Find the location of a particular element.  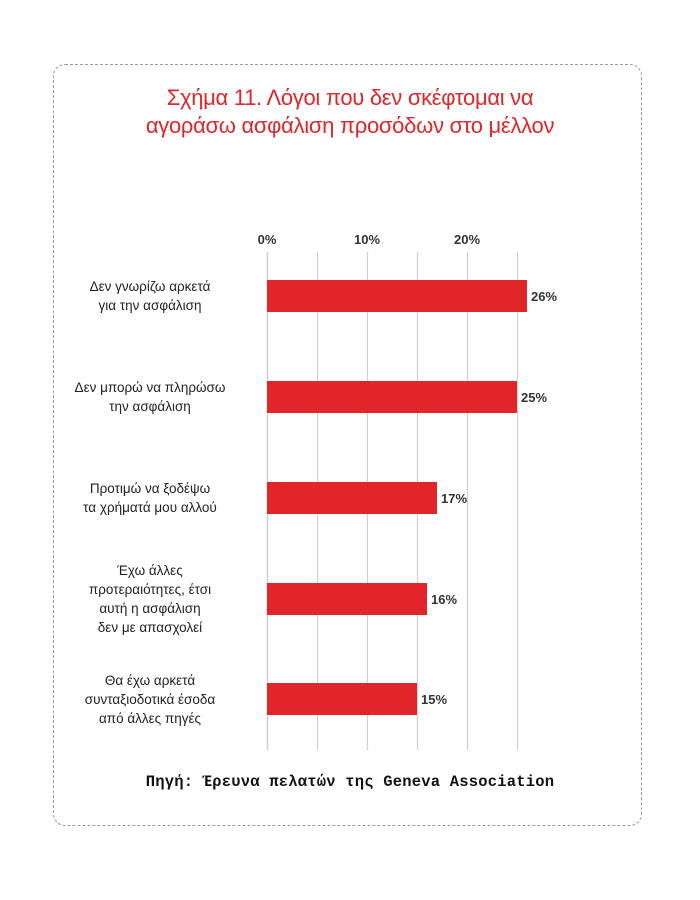

category-label-line: Δεν μπορώ να πληρώσω is located at coordinates (150, 387).